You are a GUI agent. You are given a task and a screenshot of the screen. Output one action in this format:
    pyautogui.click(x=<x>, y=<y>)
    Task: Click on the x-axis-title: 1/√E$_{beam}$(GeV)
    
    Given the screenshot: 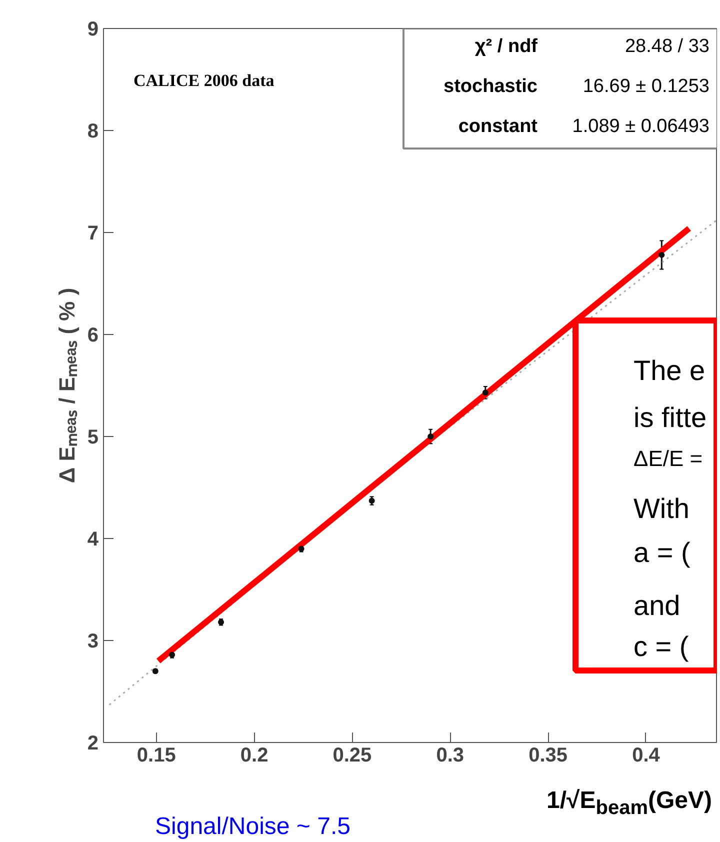 What is the action you would take?
    pyautogui.click(x=629, y=803)
    